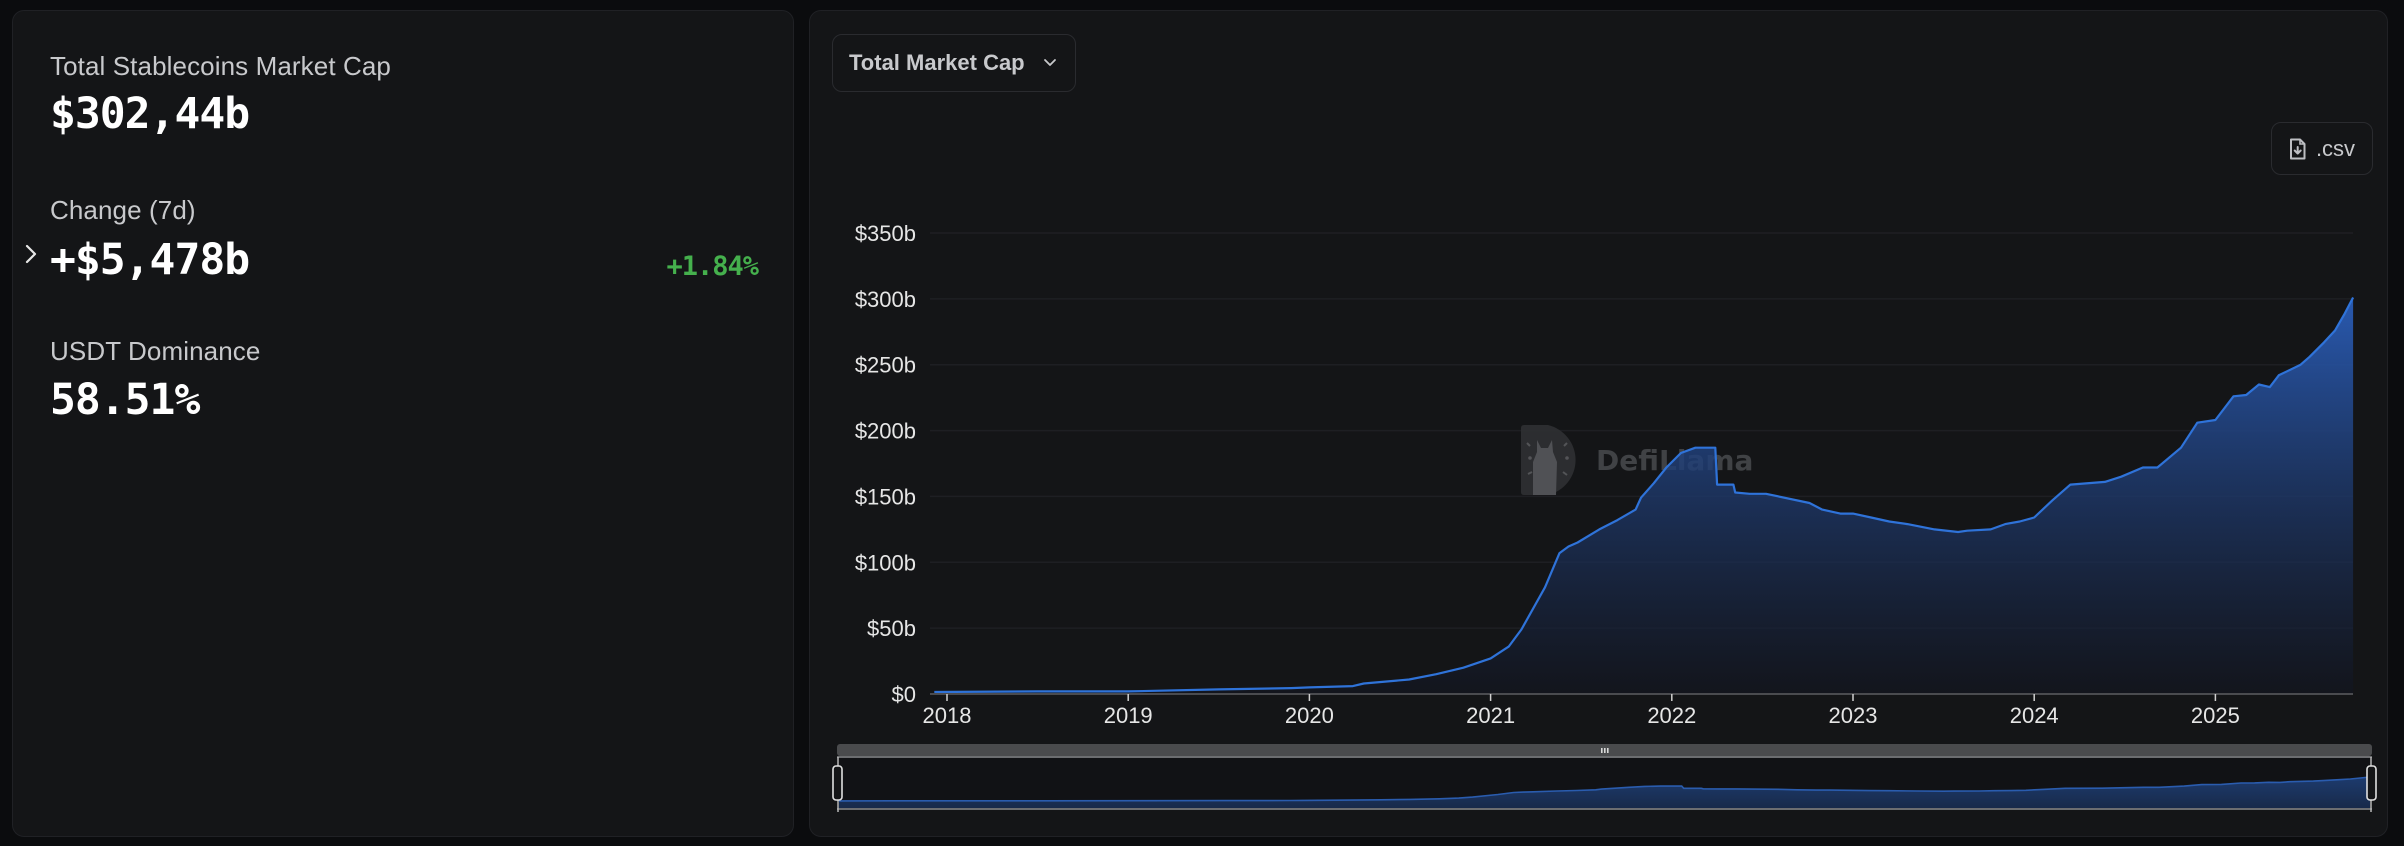  I want to click on change-7d-value: +$5,478b, so click(150, 260).